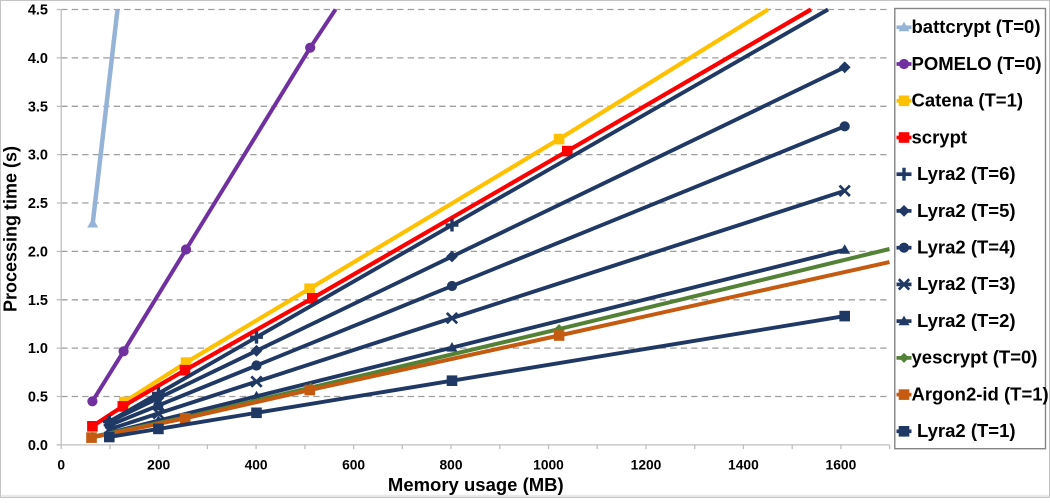  I want to click on svg-text: Lyra2 (T=4), so click(966, 247).